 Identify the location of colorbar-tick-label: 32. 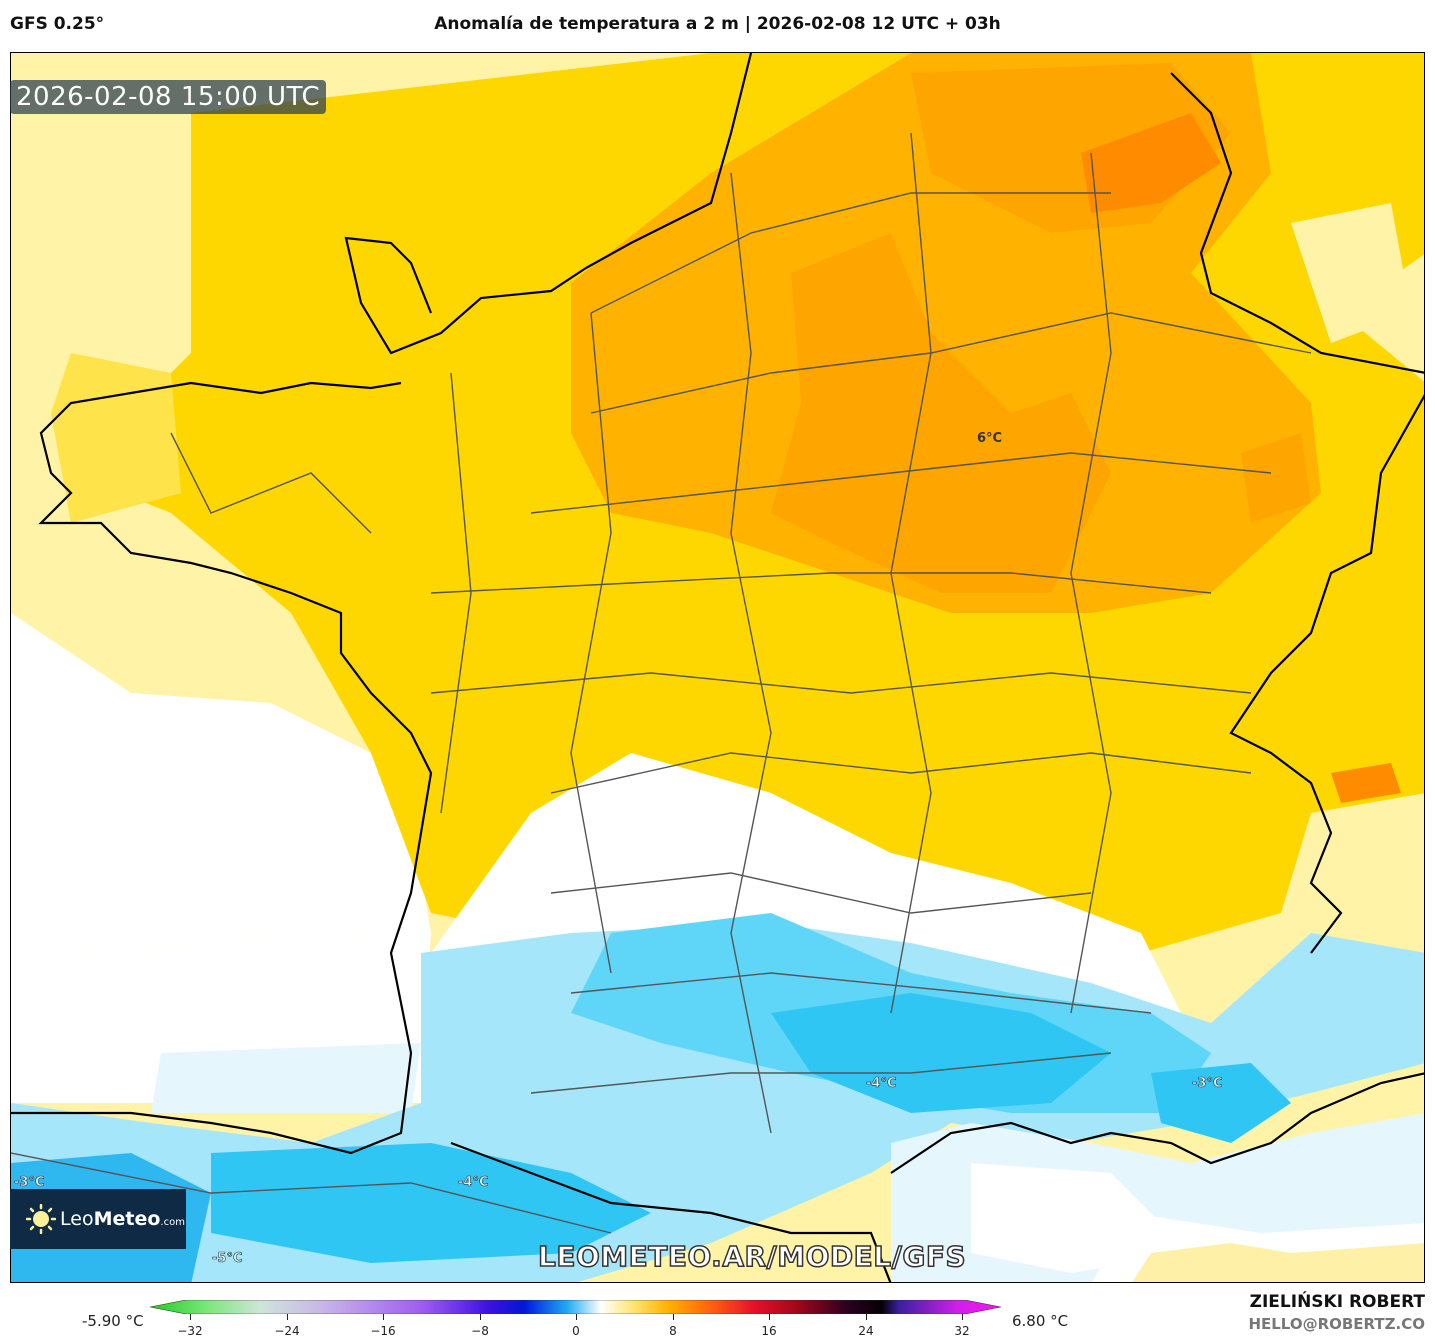
(962, 1331).